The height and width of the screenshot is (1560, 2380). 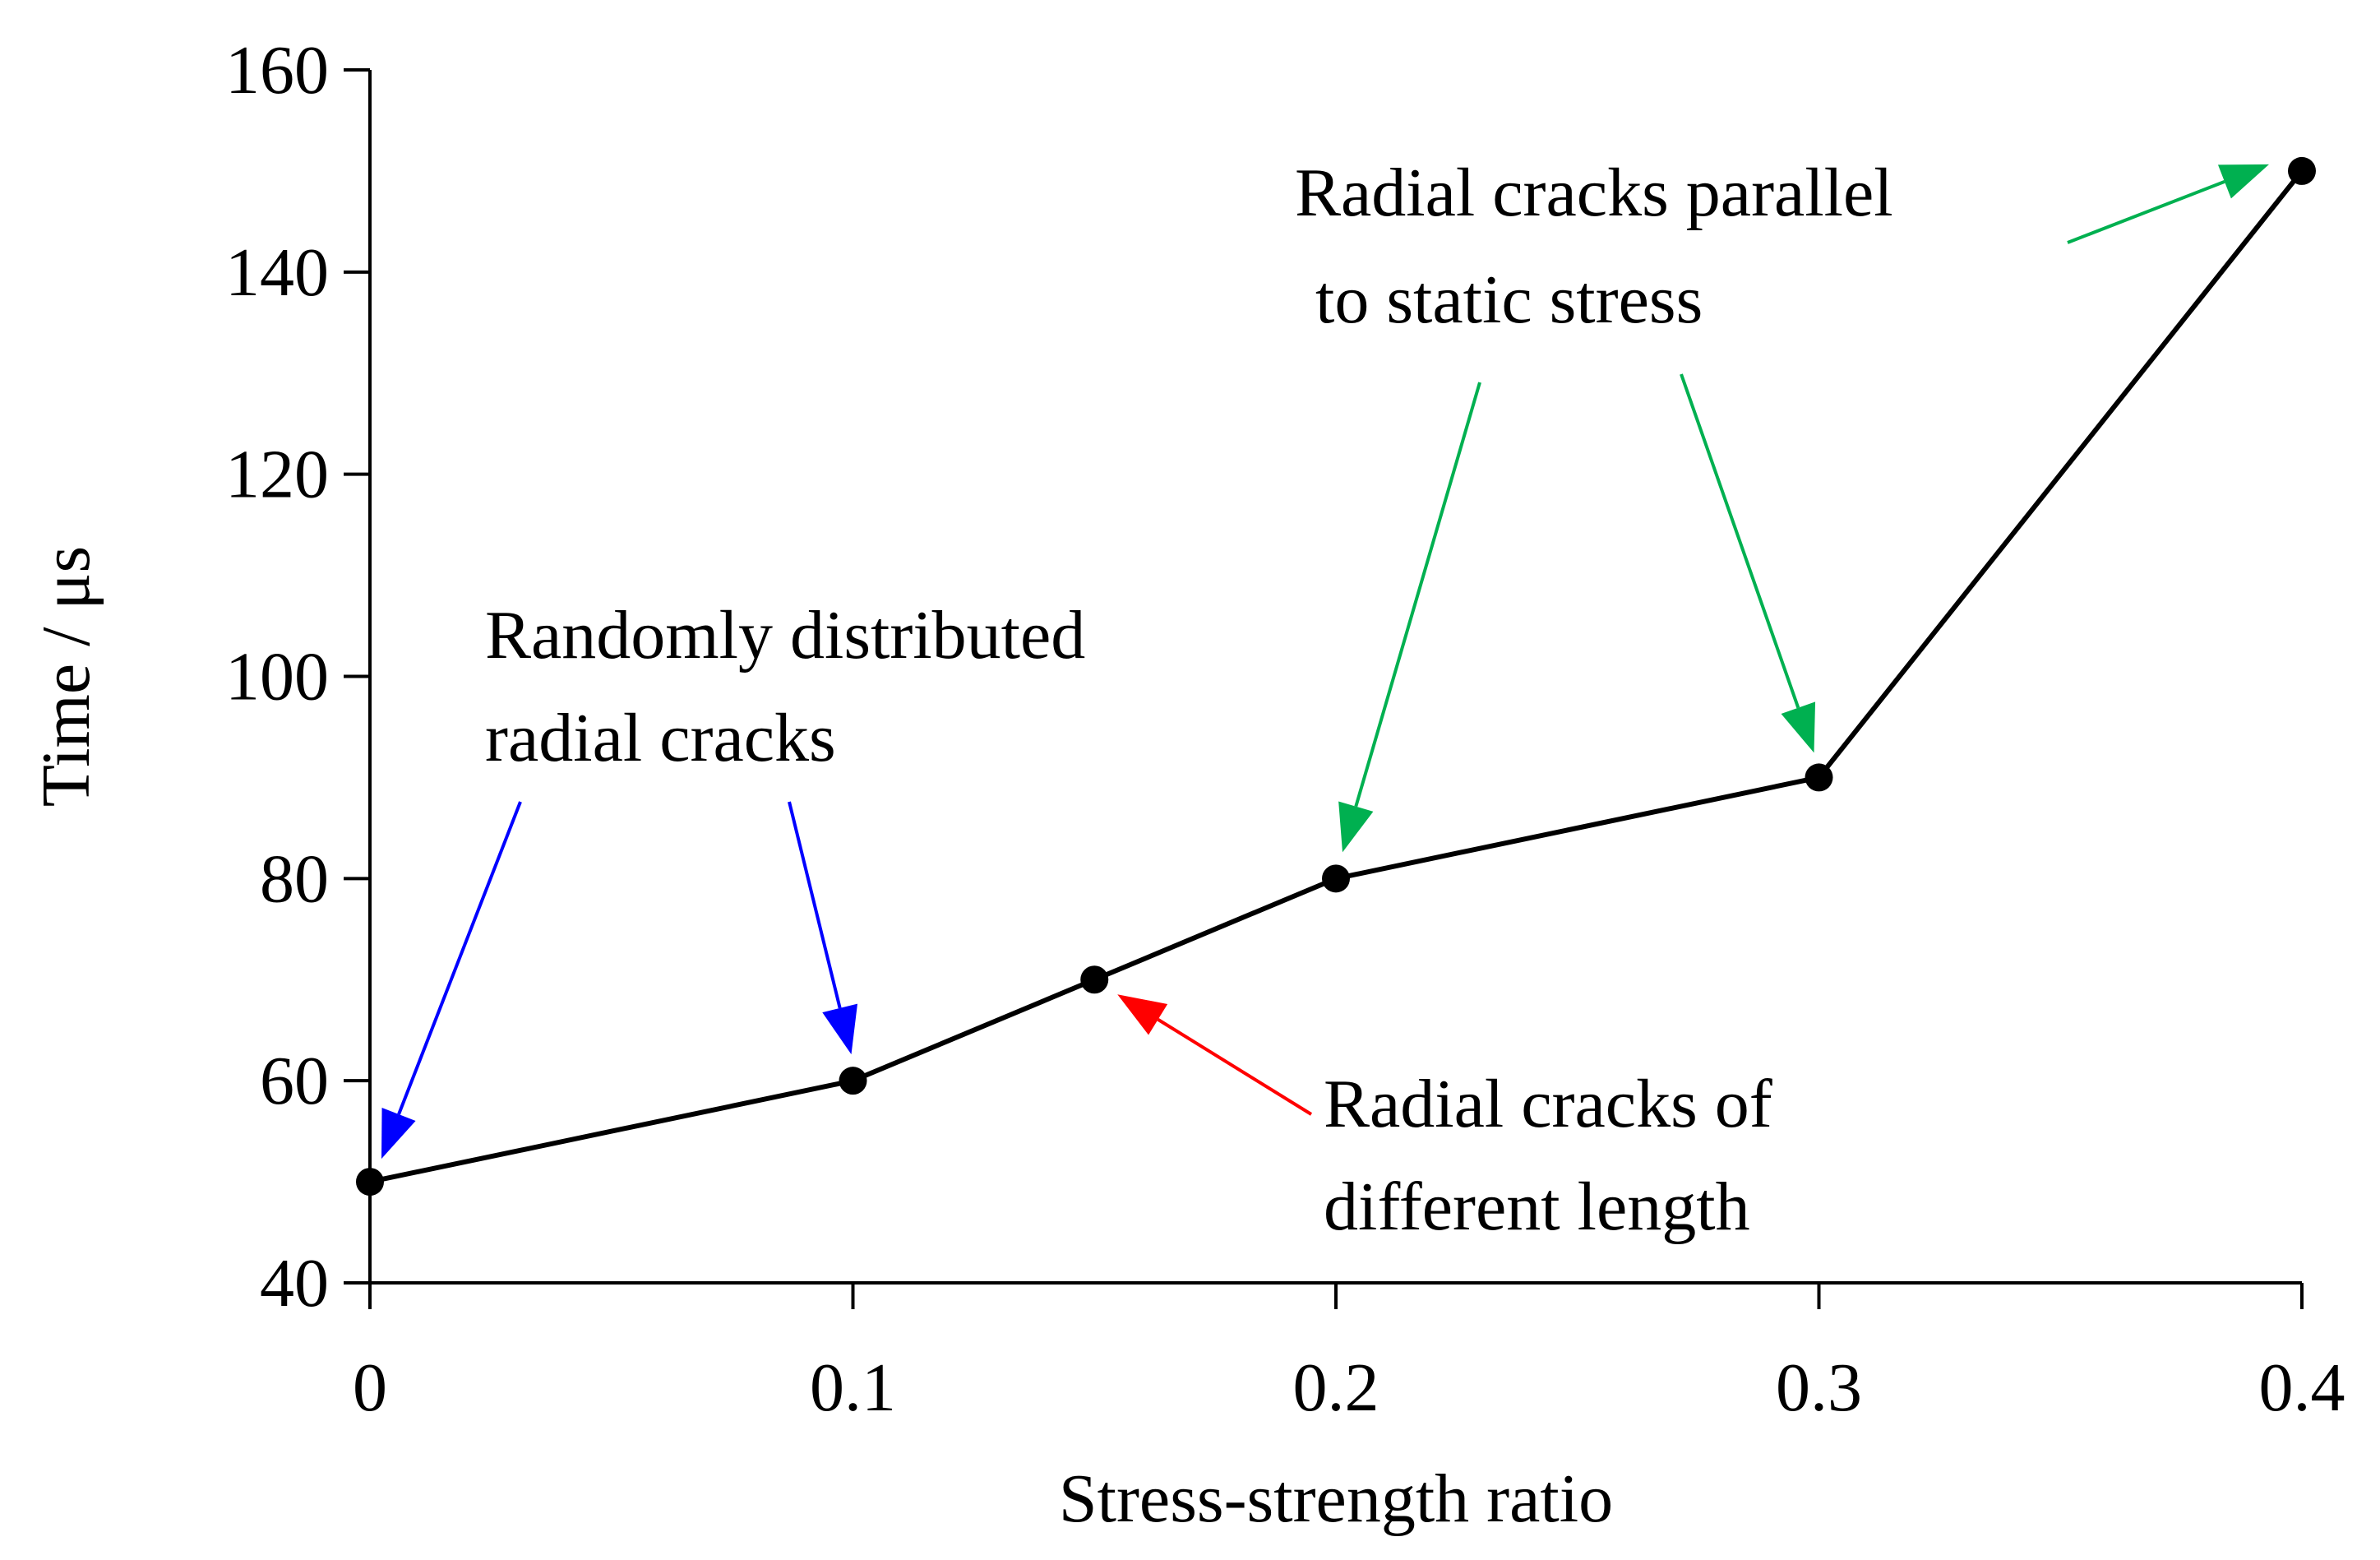 I want to click on annotation-random-line-2: radial cracks, so click(x=660, y=738).